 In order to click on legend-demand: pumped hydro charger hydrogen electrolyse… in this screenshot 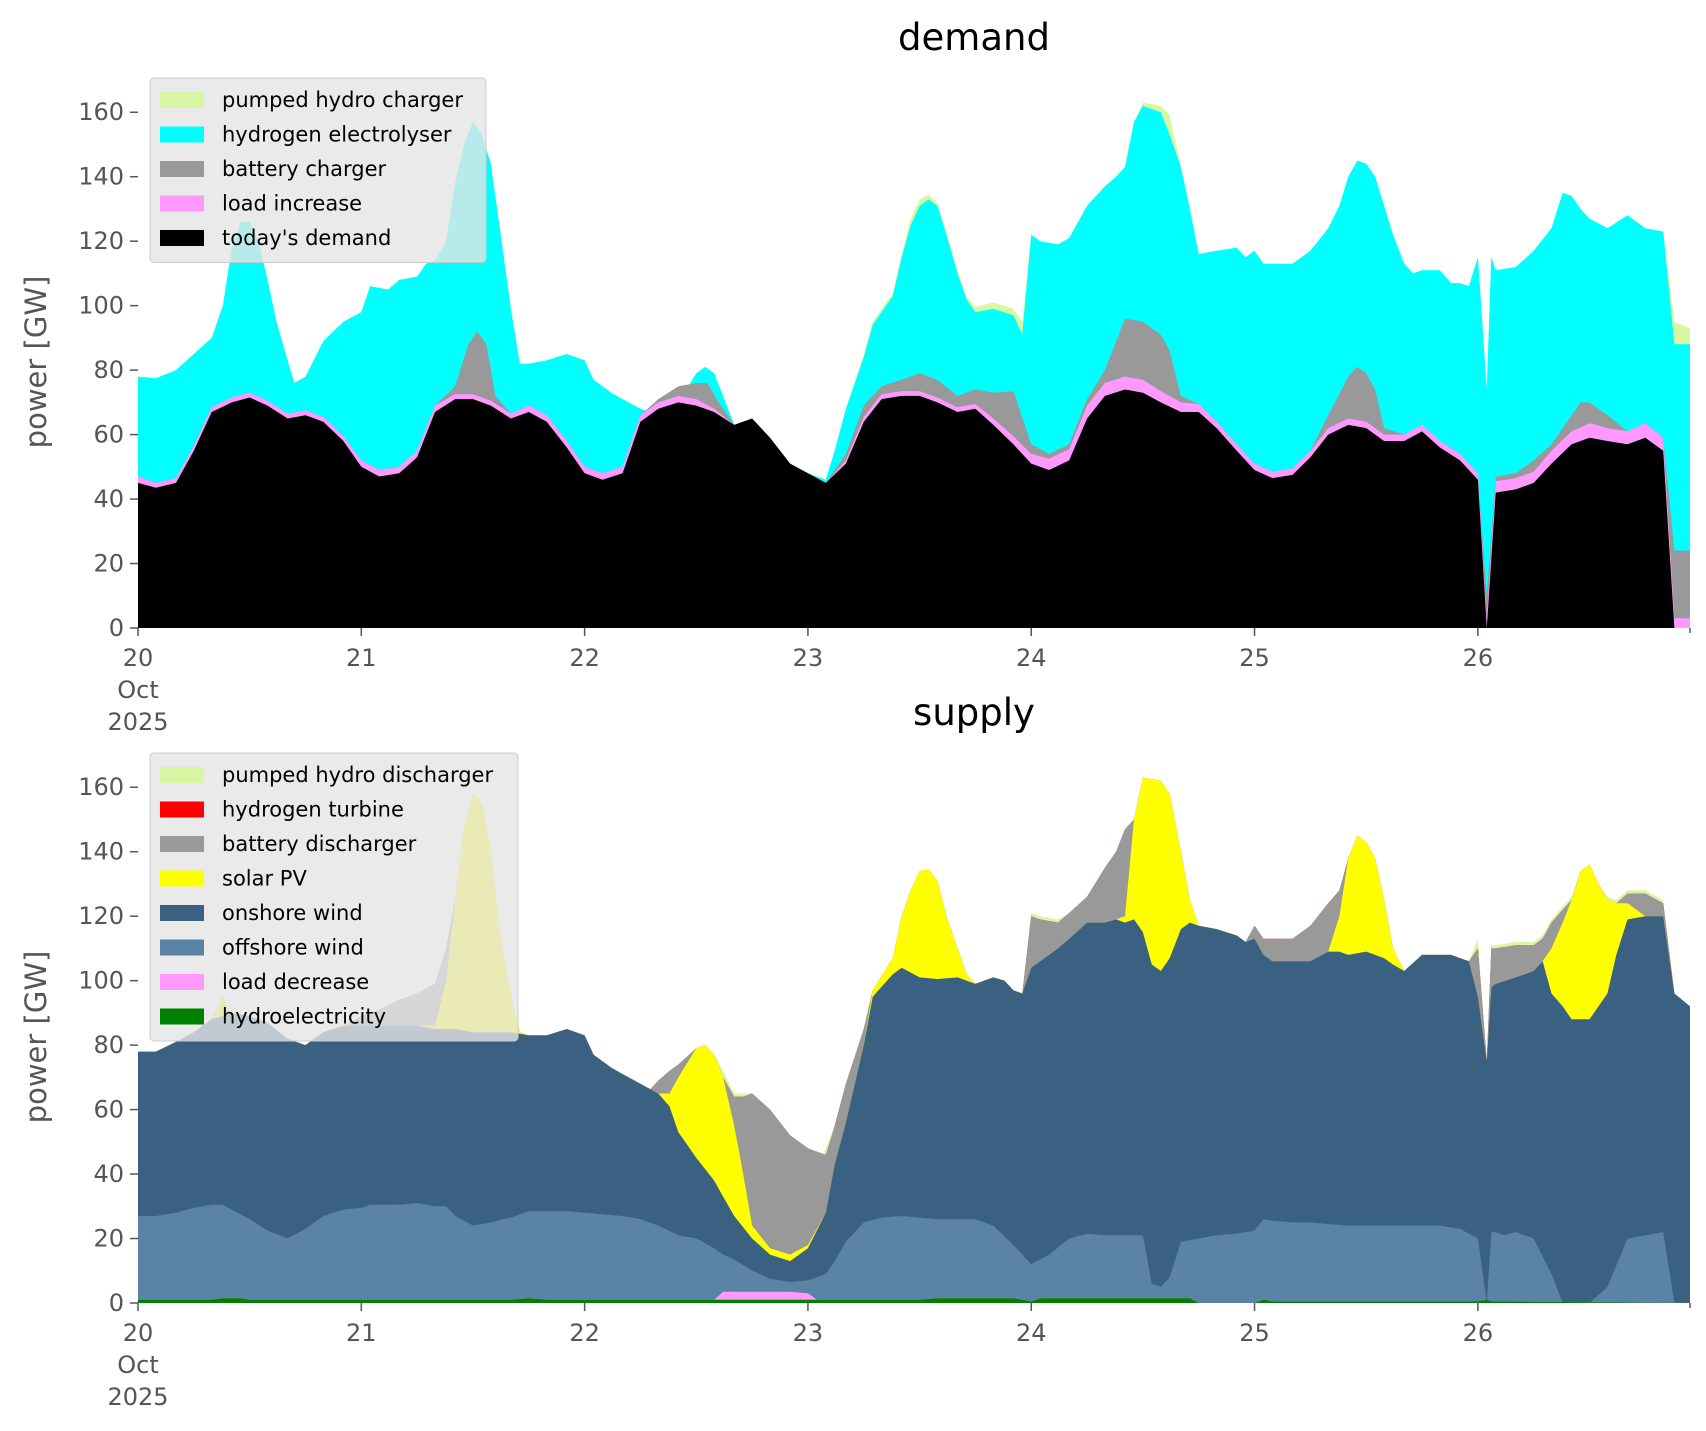, I will do `click(318, 170)`.